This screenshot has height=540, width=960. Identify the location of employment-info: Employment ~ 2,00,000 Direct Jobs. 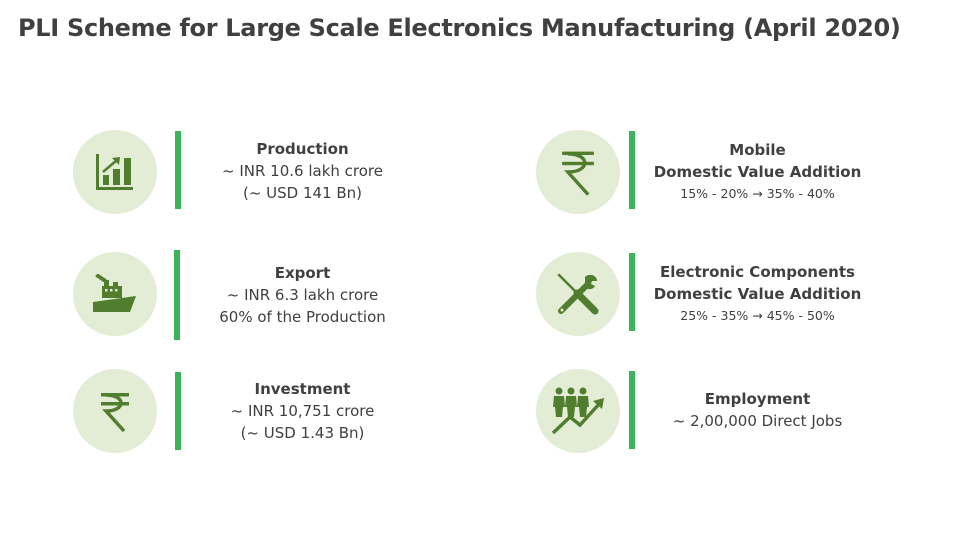
(757, 410).